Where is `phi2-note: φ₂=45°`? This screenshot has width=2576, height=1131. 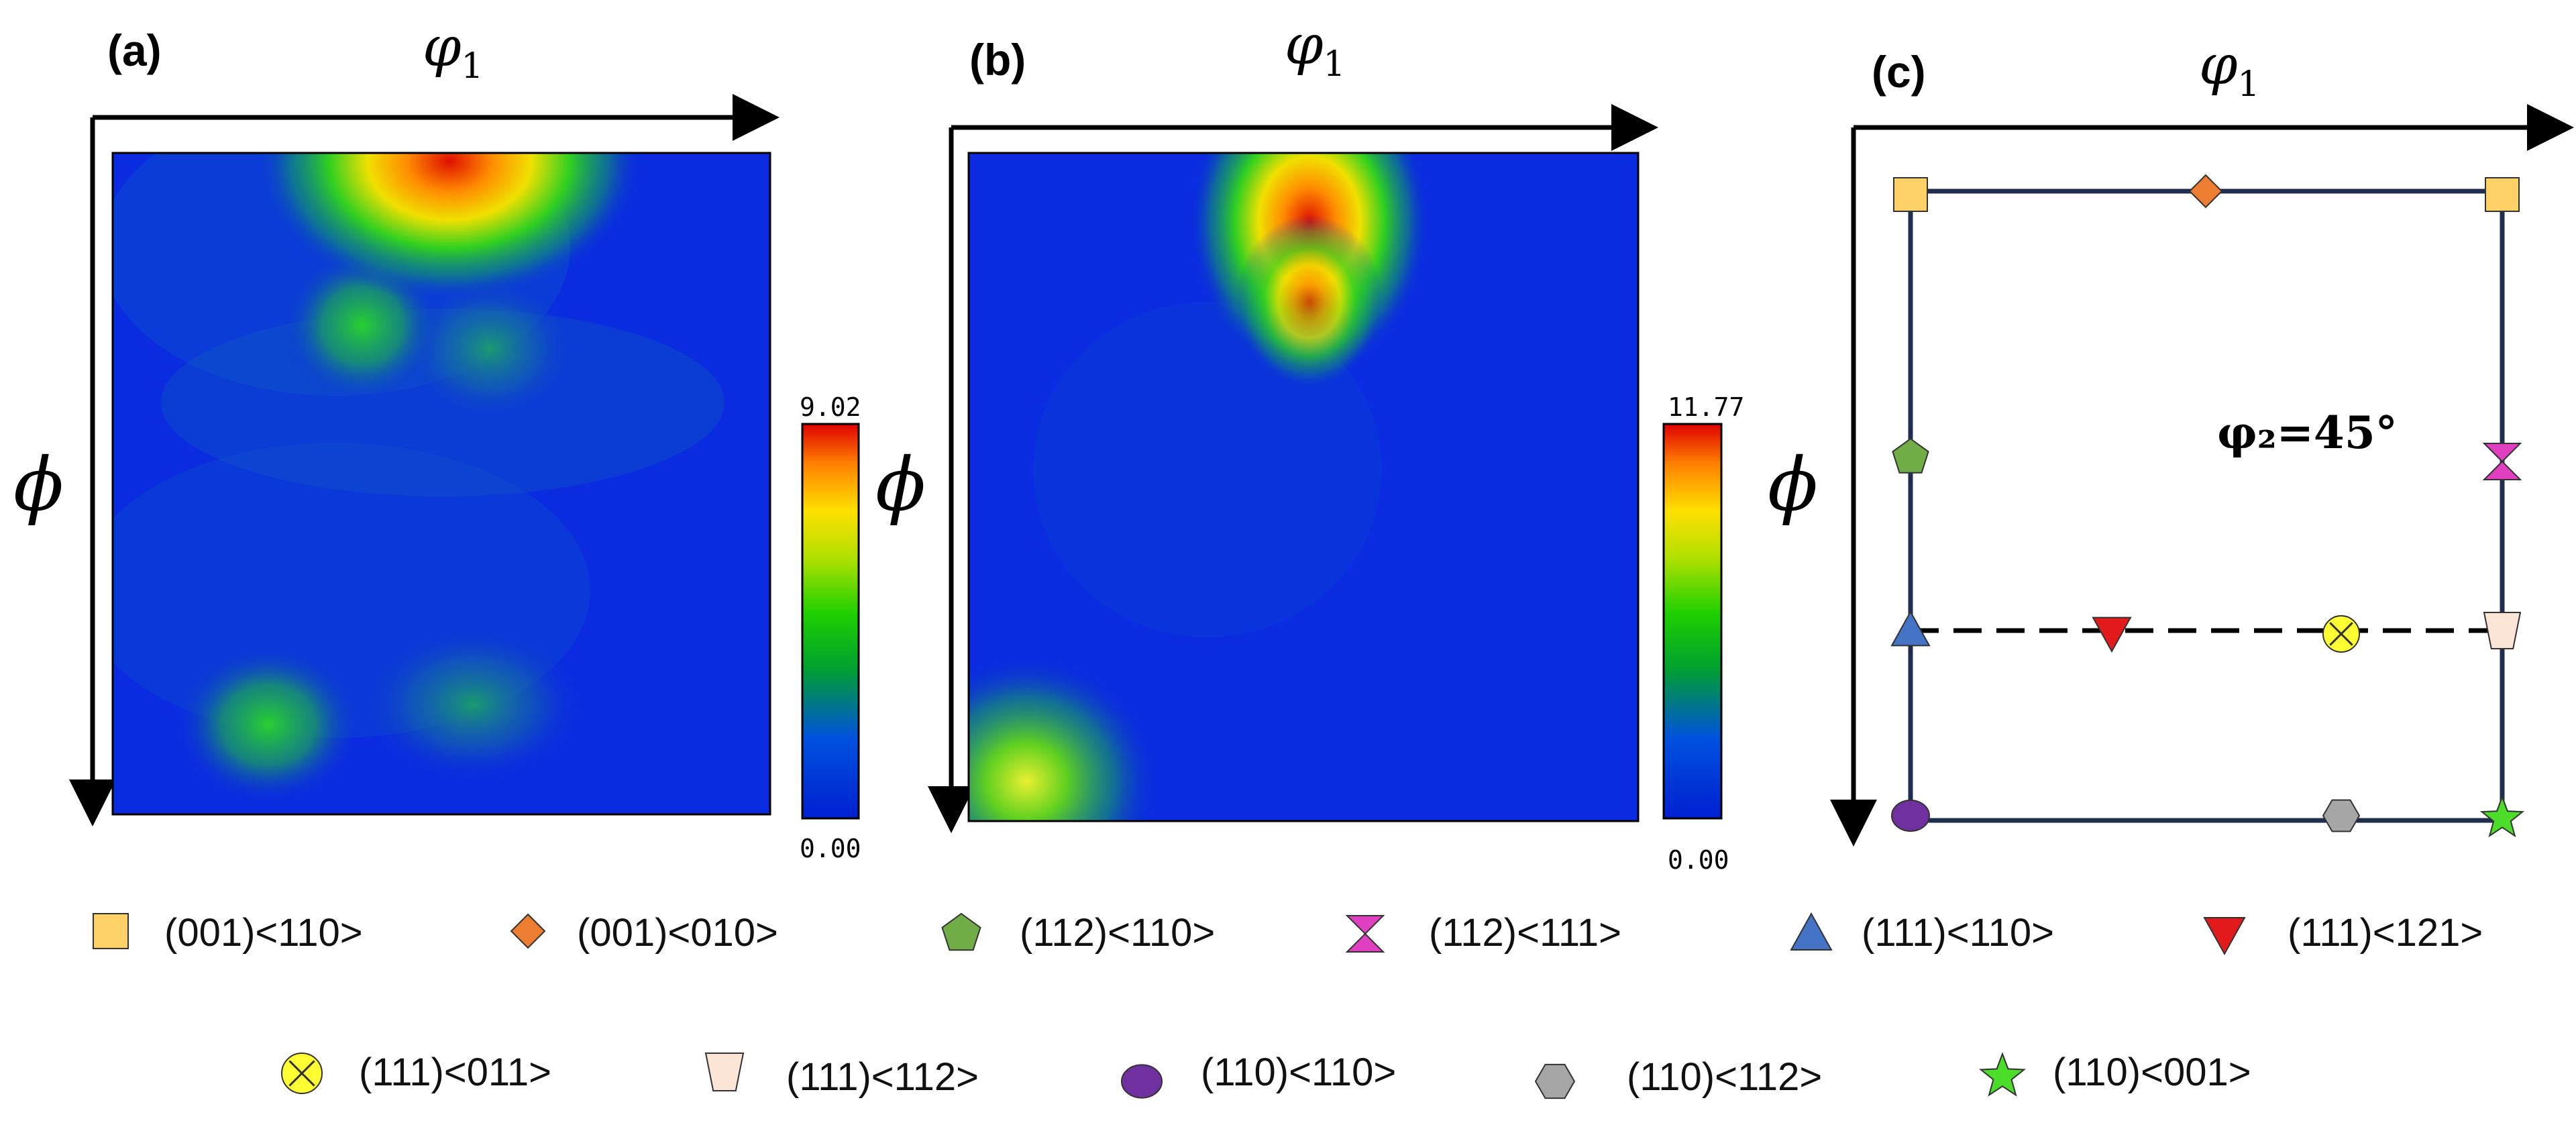
phi2-note: φ₂=45° is located at coordinates (2307, 433).